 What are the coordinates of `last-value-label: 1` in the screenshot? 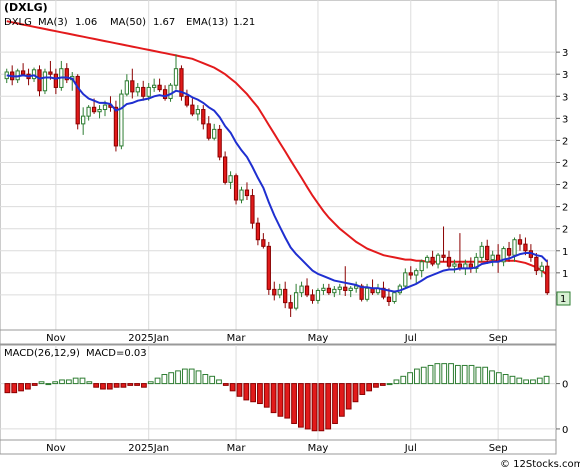 It's located at (563, 299).